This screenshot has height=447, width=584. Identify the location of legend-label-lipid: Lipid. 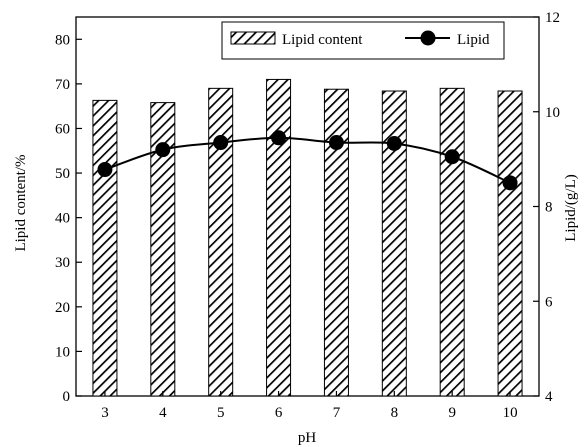
(473, 40).